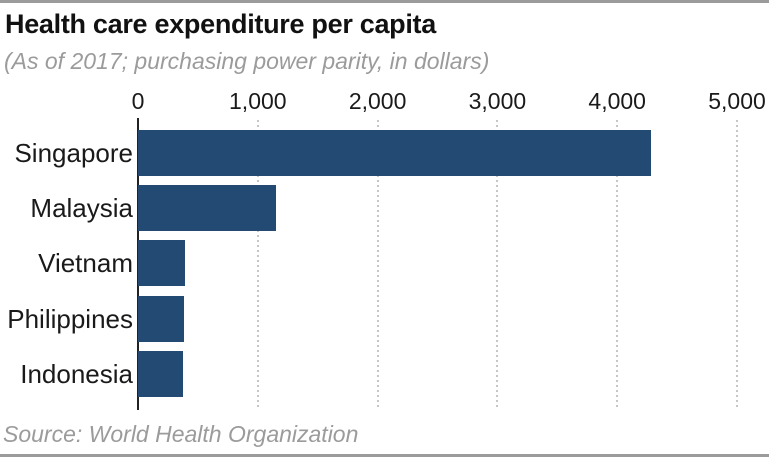 The image size is (769, 460). I want to click on x-tick-label: 3,000, so click(497, 101).